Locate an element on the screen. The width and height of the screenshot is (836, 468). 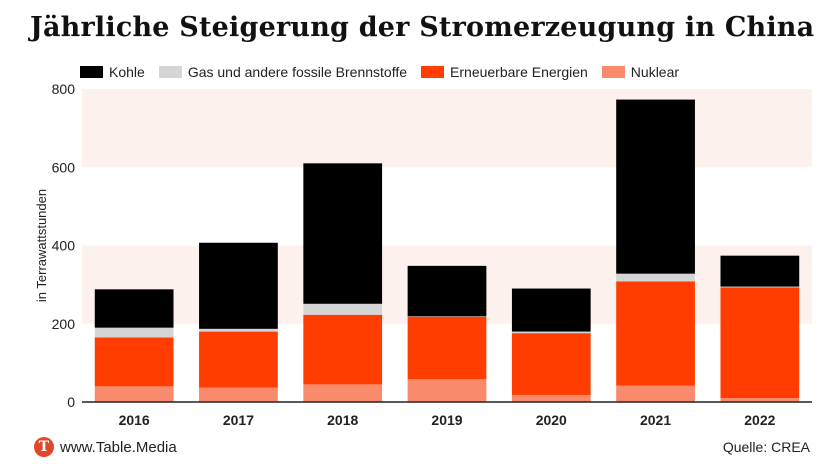
x-tick-label: 2021 is located at coordinates (655, 420).